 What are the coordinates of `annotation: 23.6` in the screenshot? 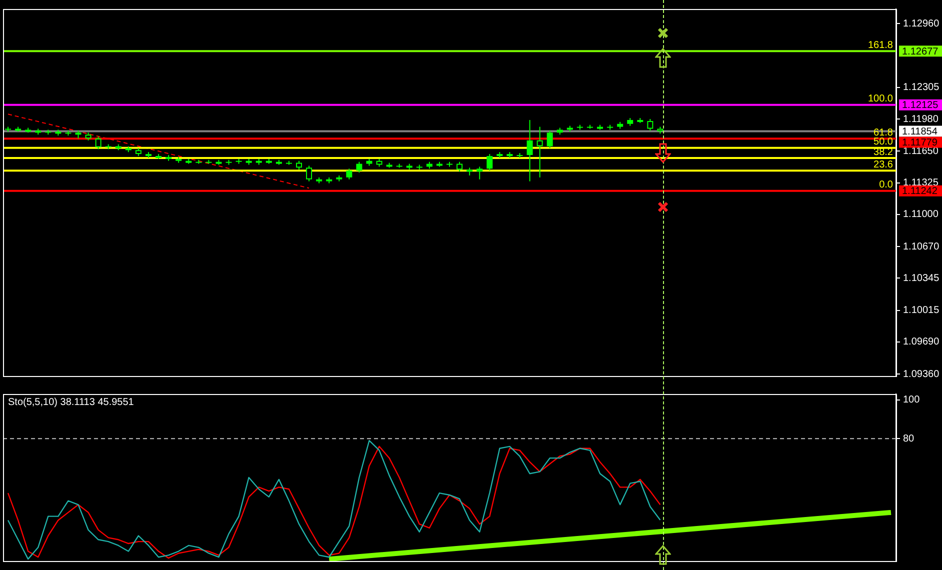 It's located at (884, 164).